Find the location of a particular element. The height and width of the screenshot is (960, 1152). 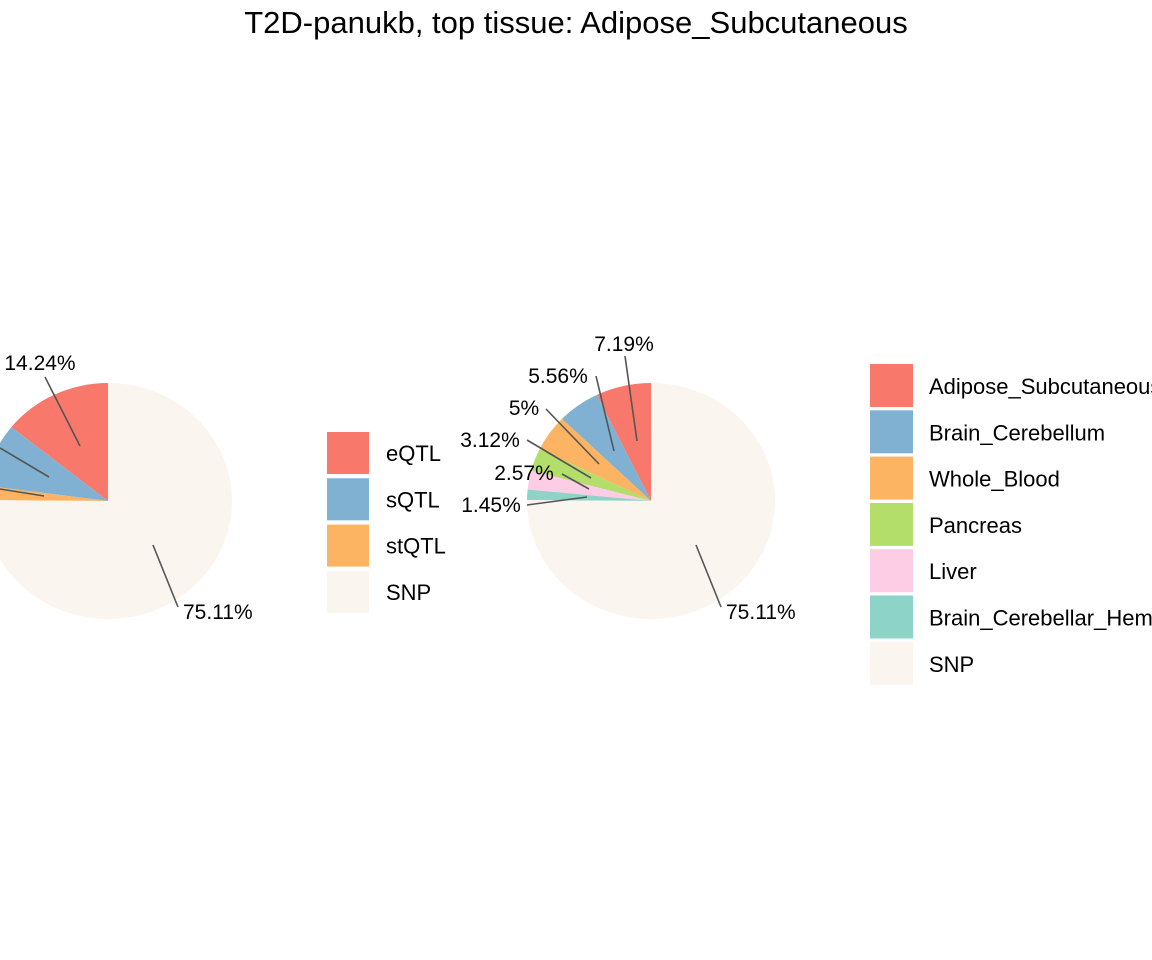

pie1-slice-eqtl is located at coordinates (60, 442).